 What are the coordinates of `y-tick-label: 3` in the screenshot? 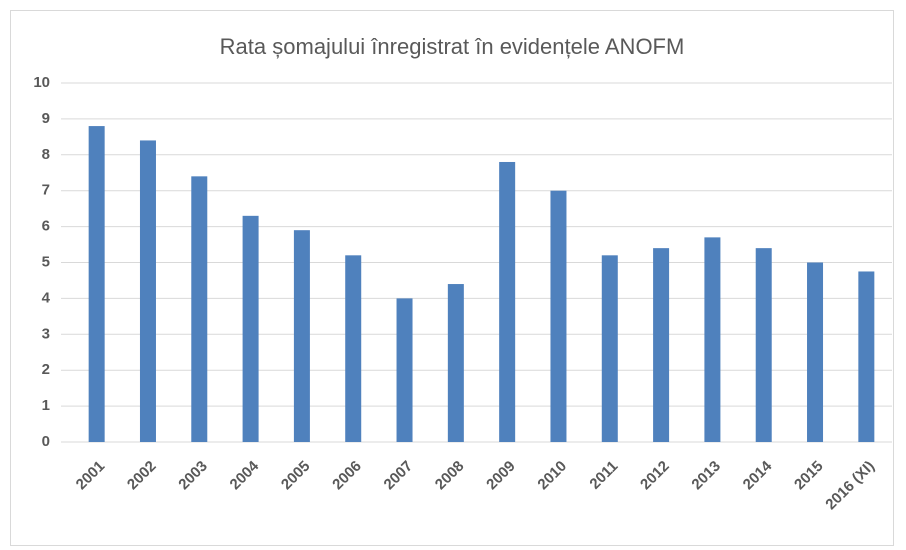 It's located at (46, 333).